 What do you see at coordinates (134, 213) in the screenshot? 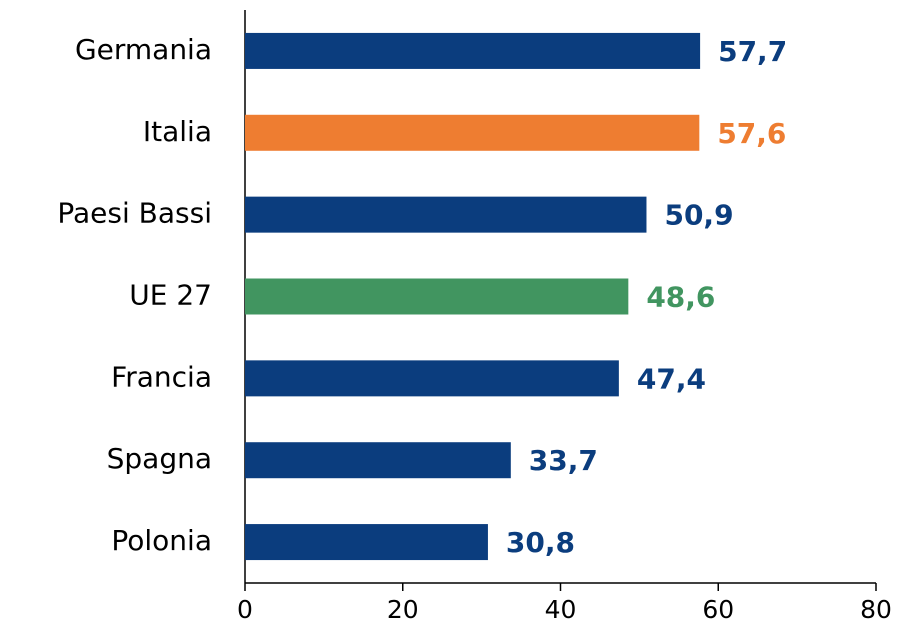
I see `category-label: Paesi Bassi` at bounding box center [134, 213].